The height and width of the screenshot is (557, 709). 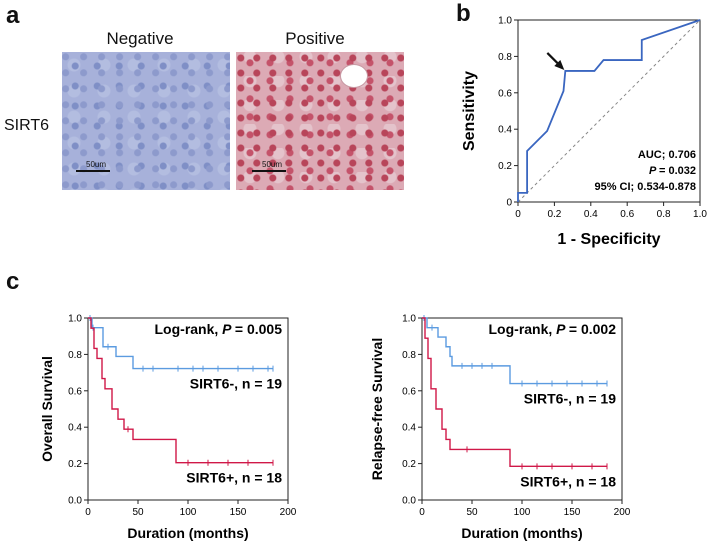 What do you see at coordinates (258, 329) in the screenshot?
I see `km-logrank-value: = 0.005` at bounding box center [258, 329].